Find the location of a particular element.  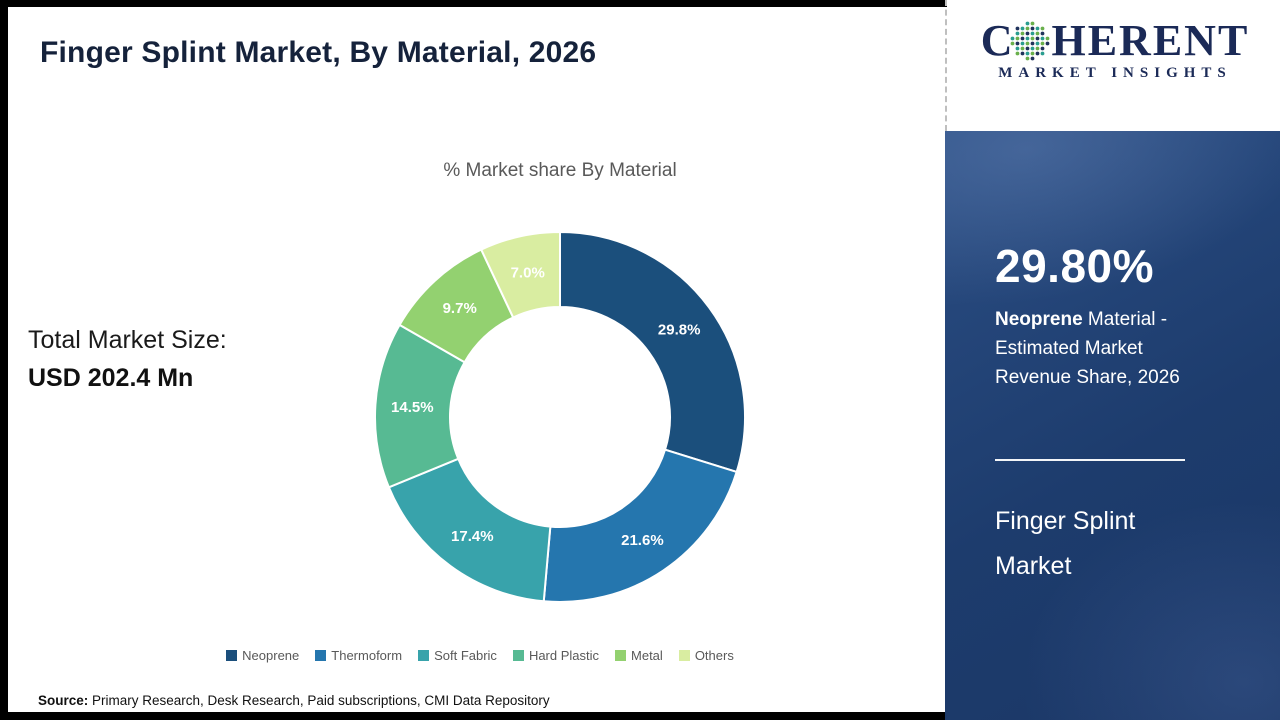

legend-item-neoprene: Neoprene is located at coordinates (262, 655).